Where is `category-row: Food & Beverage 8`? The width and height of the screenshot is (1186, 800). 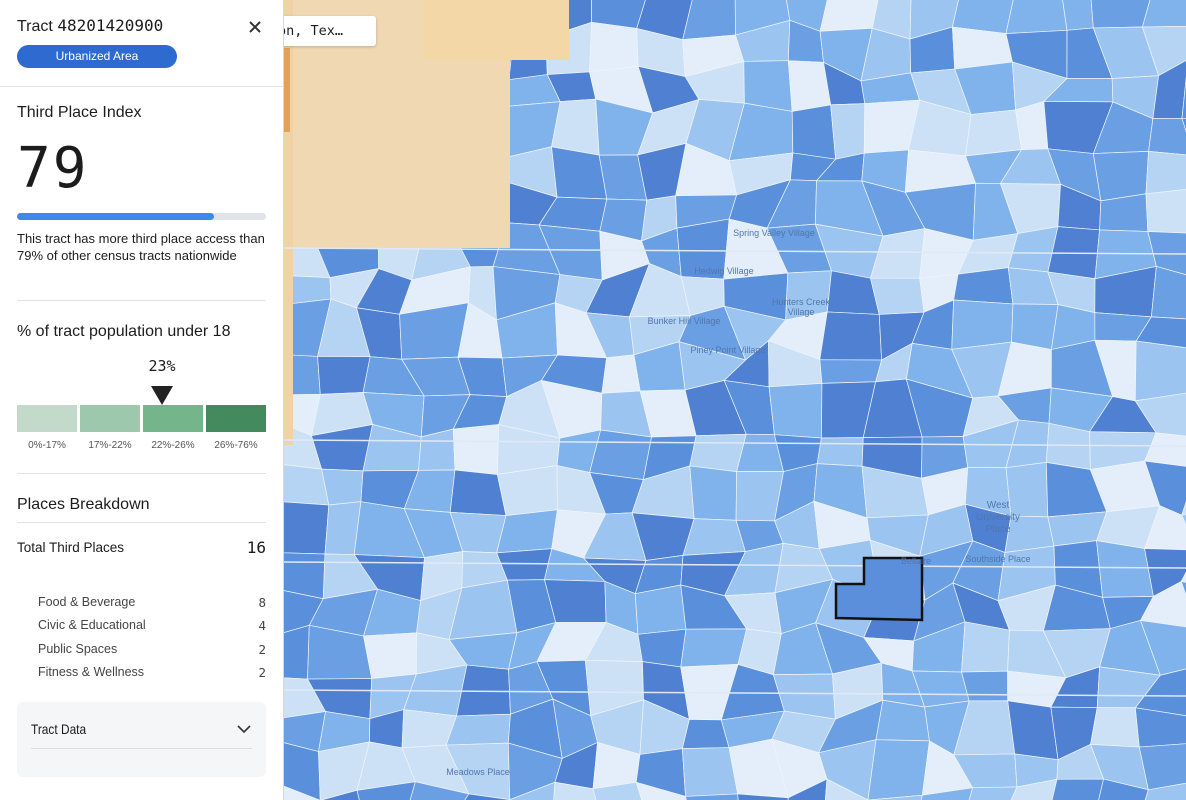 category-row: Food & Beverage 8 is located at coordinates (152, 602).